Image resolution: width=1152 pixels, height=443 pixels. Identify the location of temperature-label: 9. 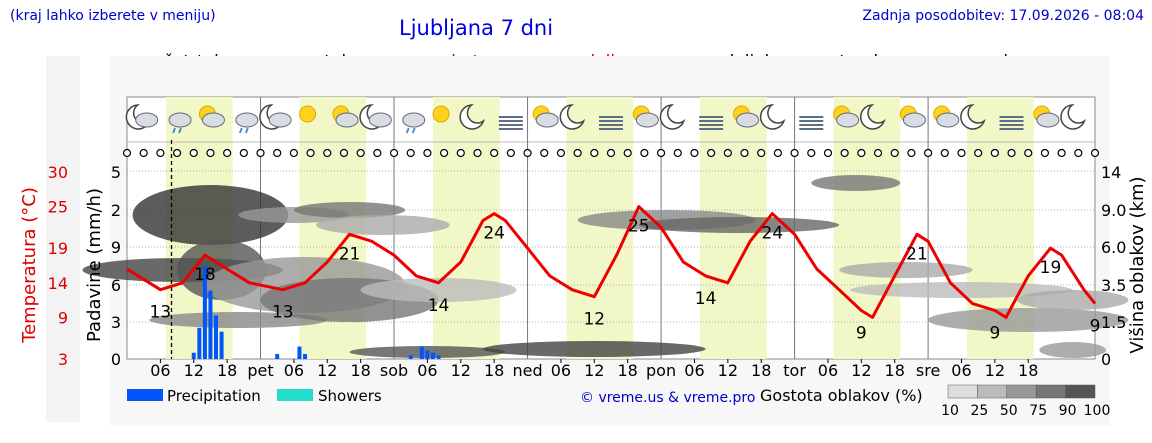
(994, 334).